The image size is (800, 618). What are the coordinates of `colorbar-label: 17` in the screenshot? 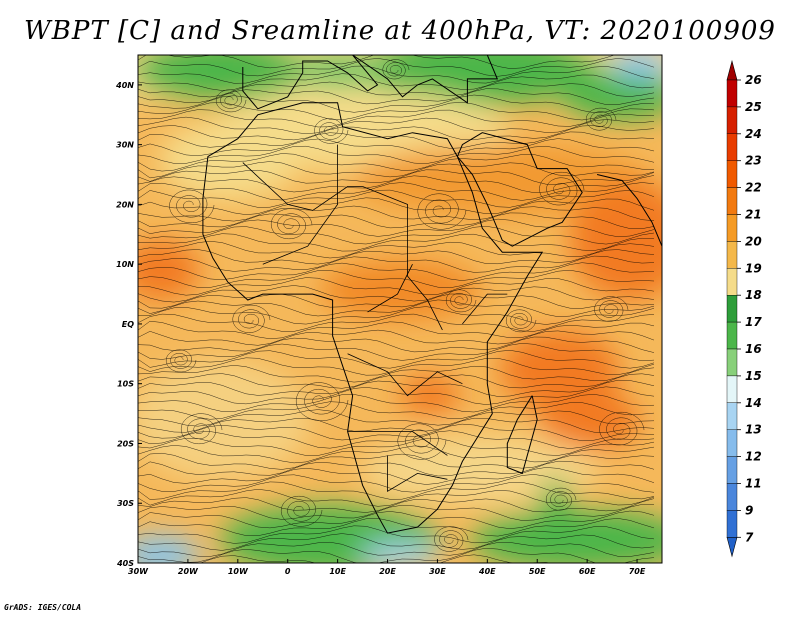 It's located at (753, 322).